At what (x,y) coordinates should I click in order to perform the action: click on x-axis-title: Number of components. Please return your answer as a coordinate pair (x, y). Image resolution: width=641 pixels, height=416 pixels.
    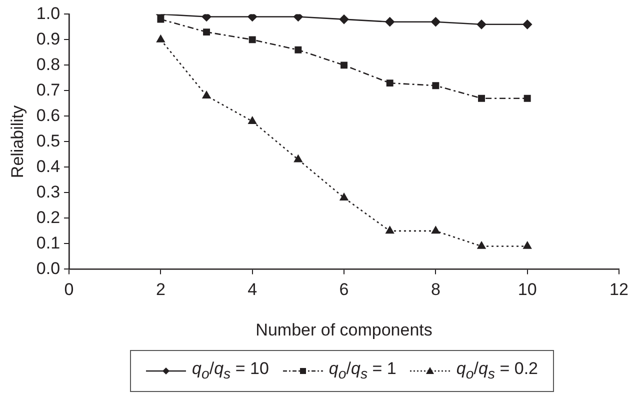
    Looking at the image, I should click on (344, 330).